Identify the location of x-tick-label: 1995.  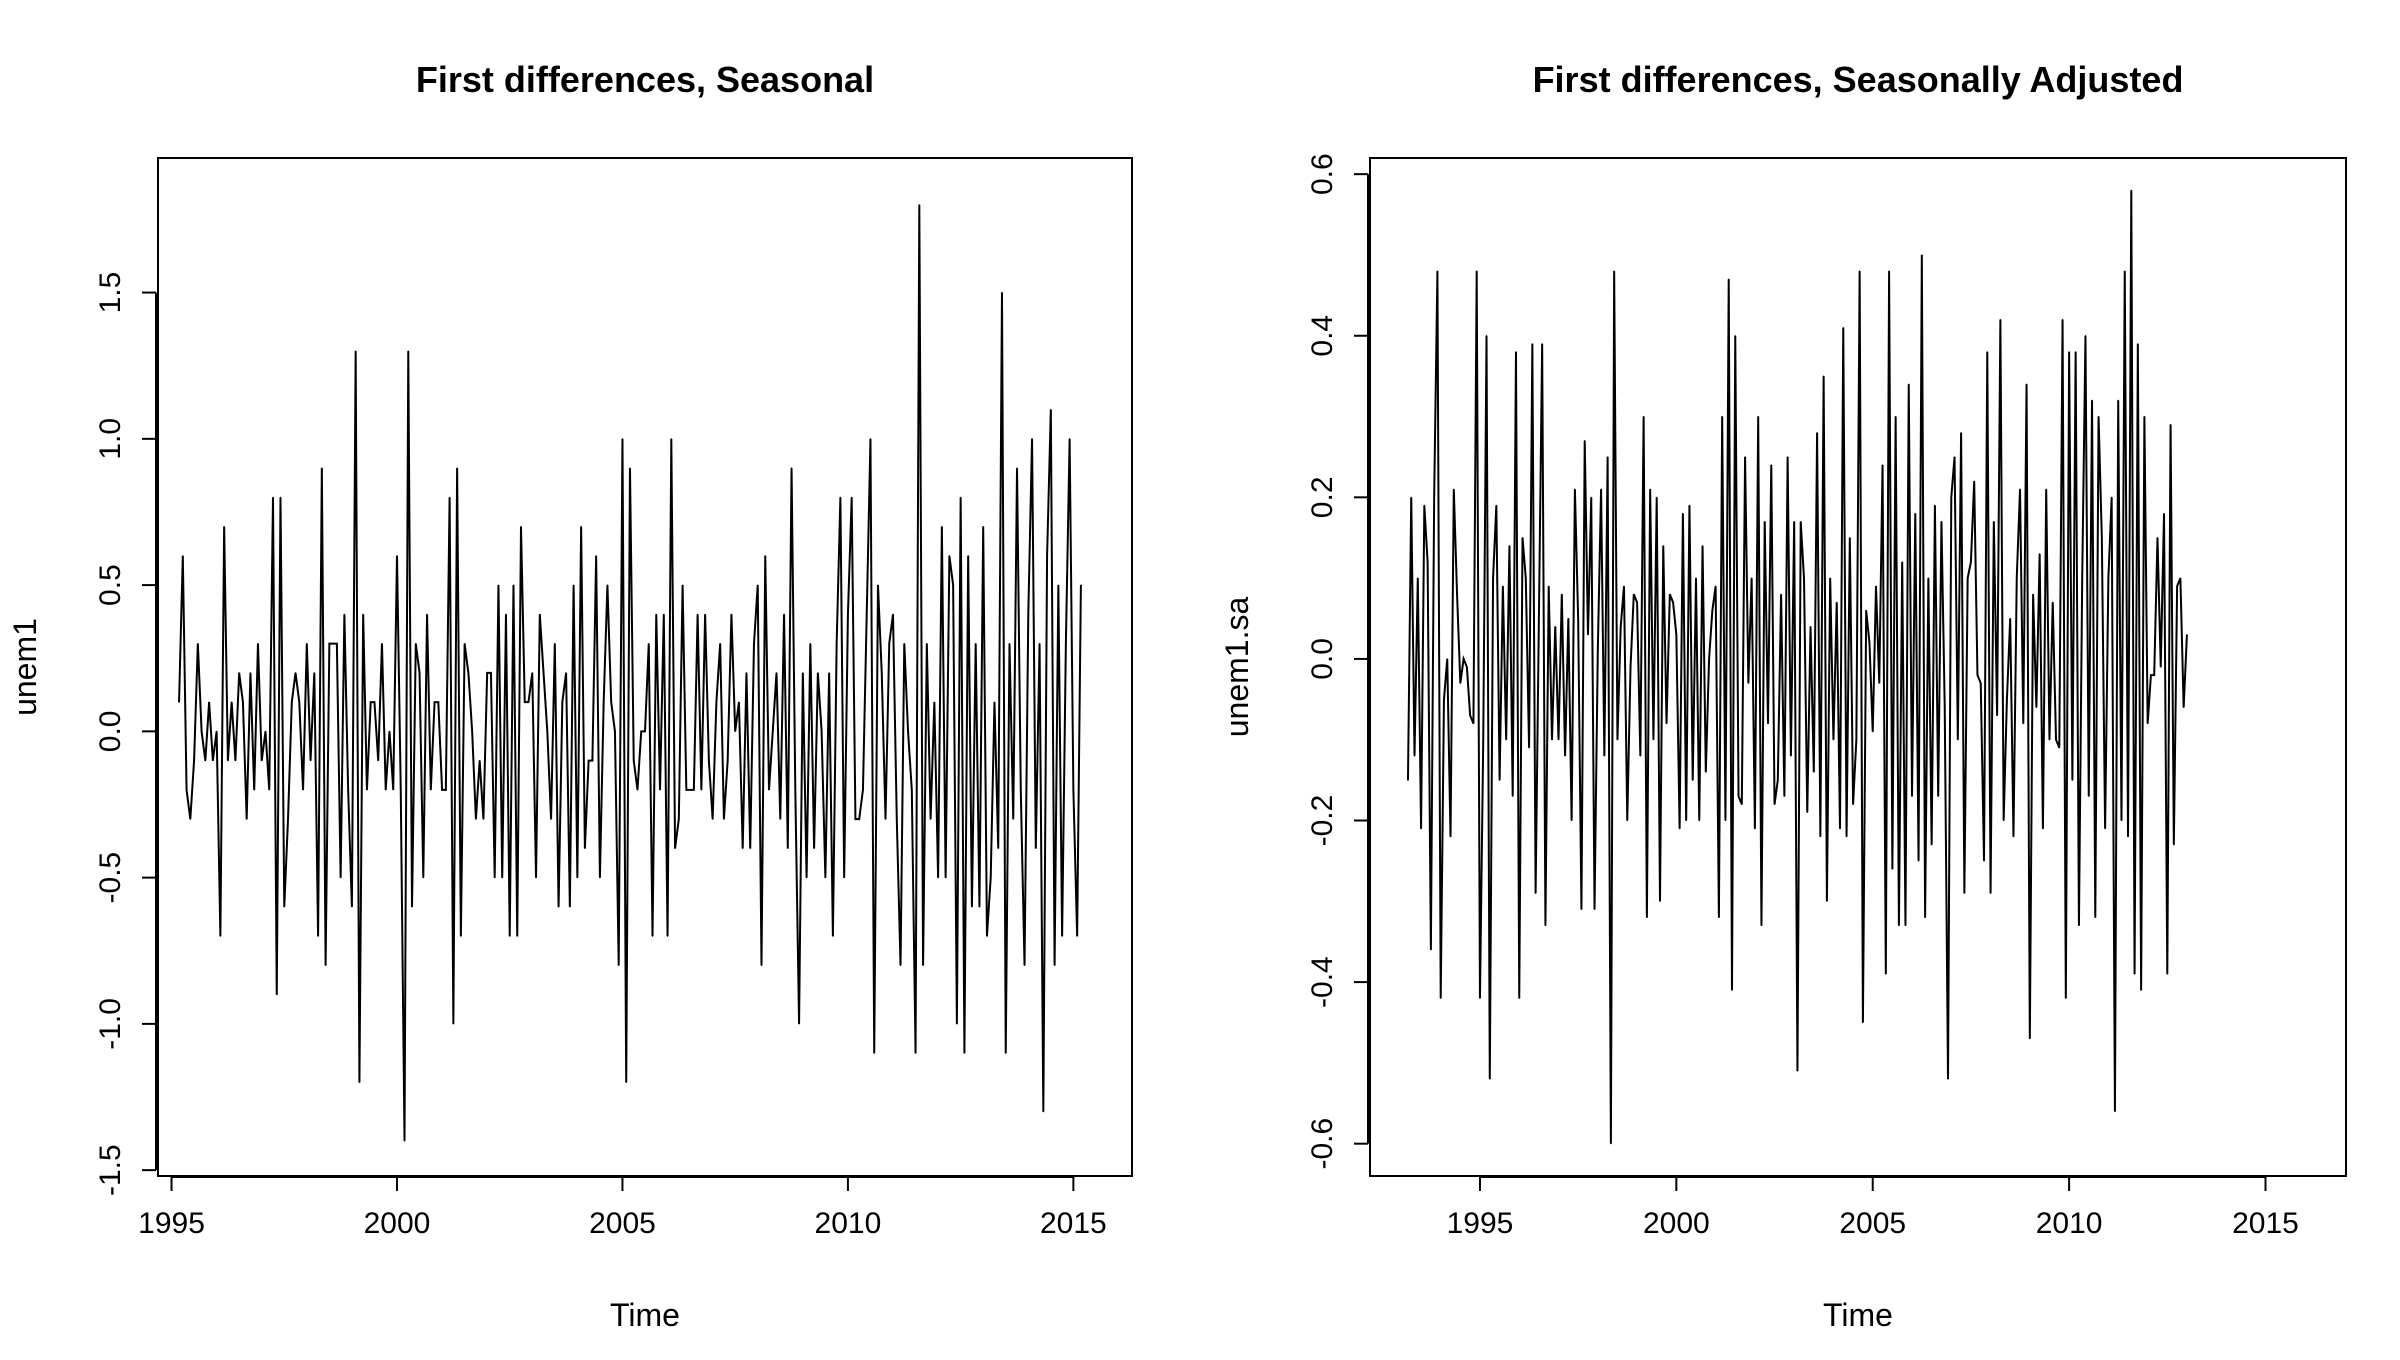
(1480, 1223).